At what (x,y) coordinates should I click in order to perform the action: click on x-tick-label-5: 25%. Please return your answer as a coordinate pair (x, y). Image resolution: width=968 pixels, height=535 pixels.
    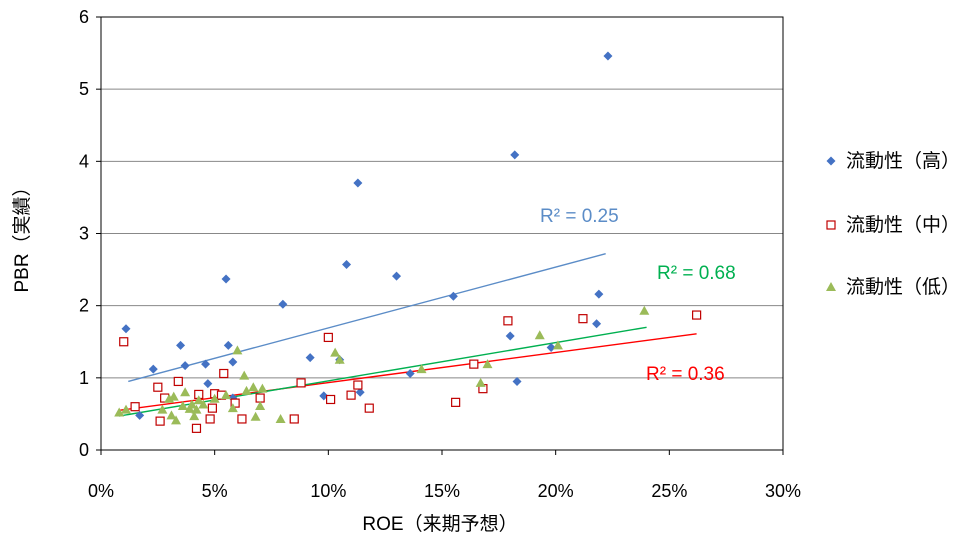
    Looking at the image, I should click on (669, 491).